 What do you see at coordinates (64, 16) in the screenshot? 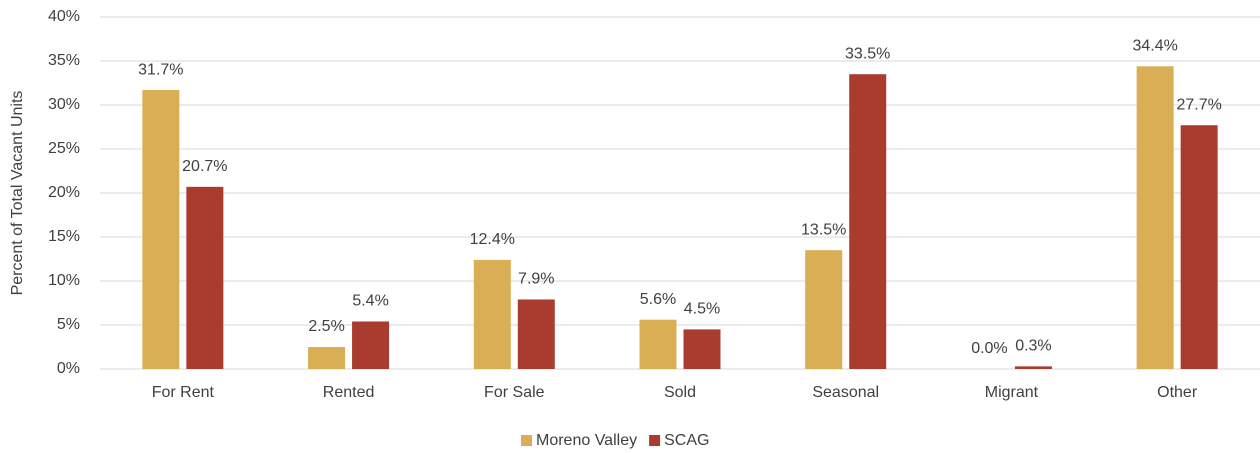
I see `y-tick-label: 40%` at bounding box center [64, 16].